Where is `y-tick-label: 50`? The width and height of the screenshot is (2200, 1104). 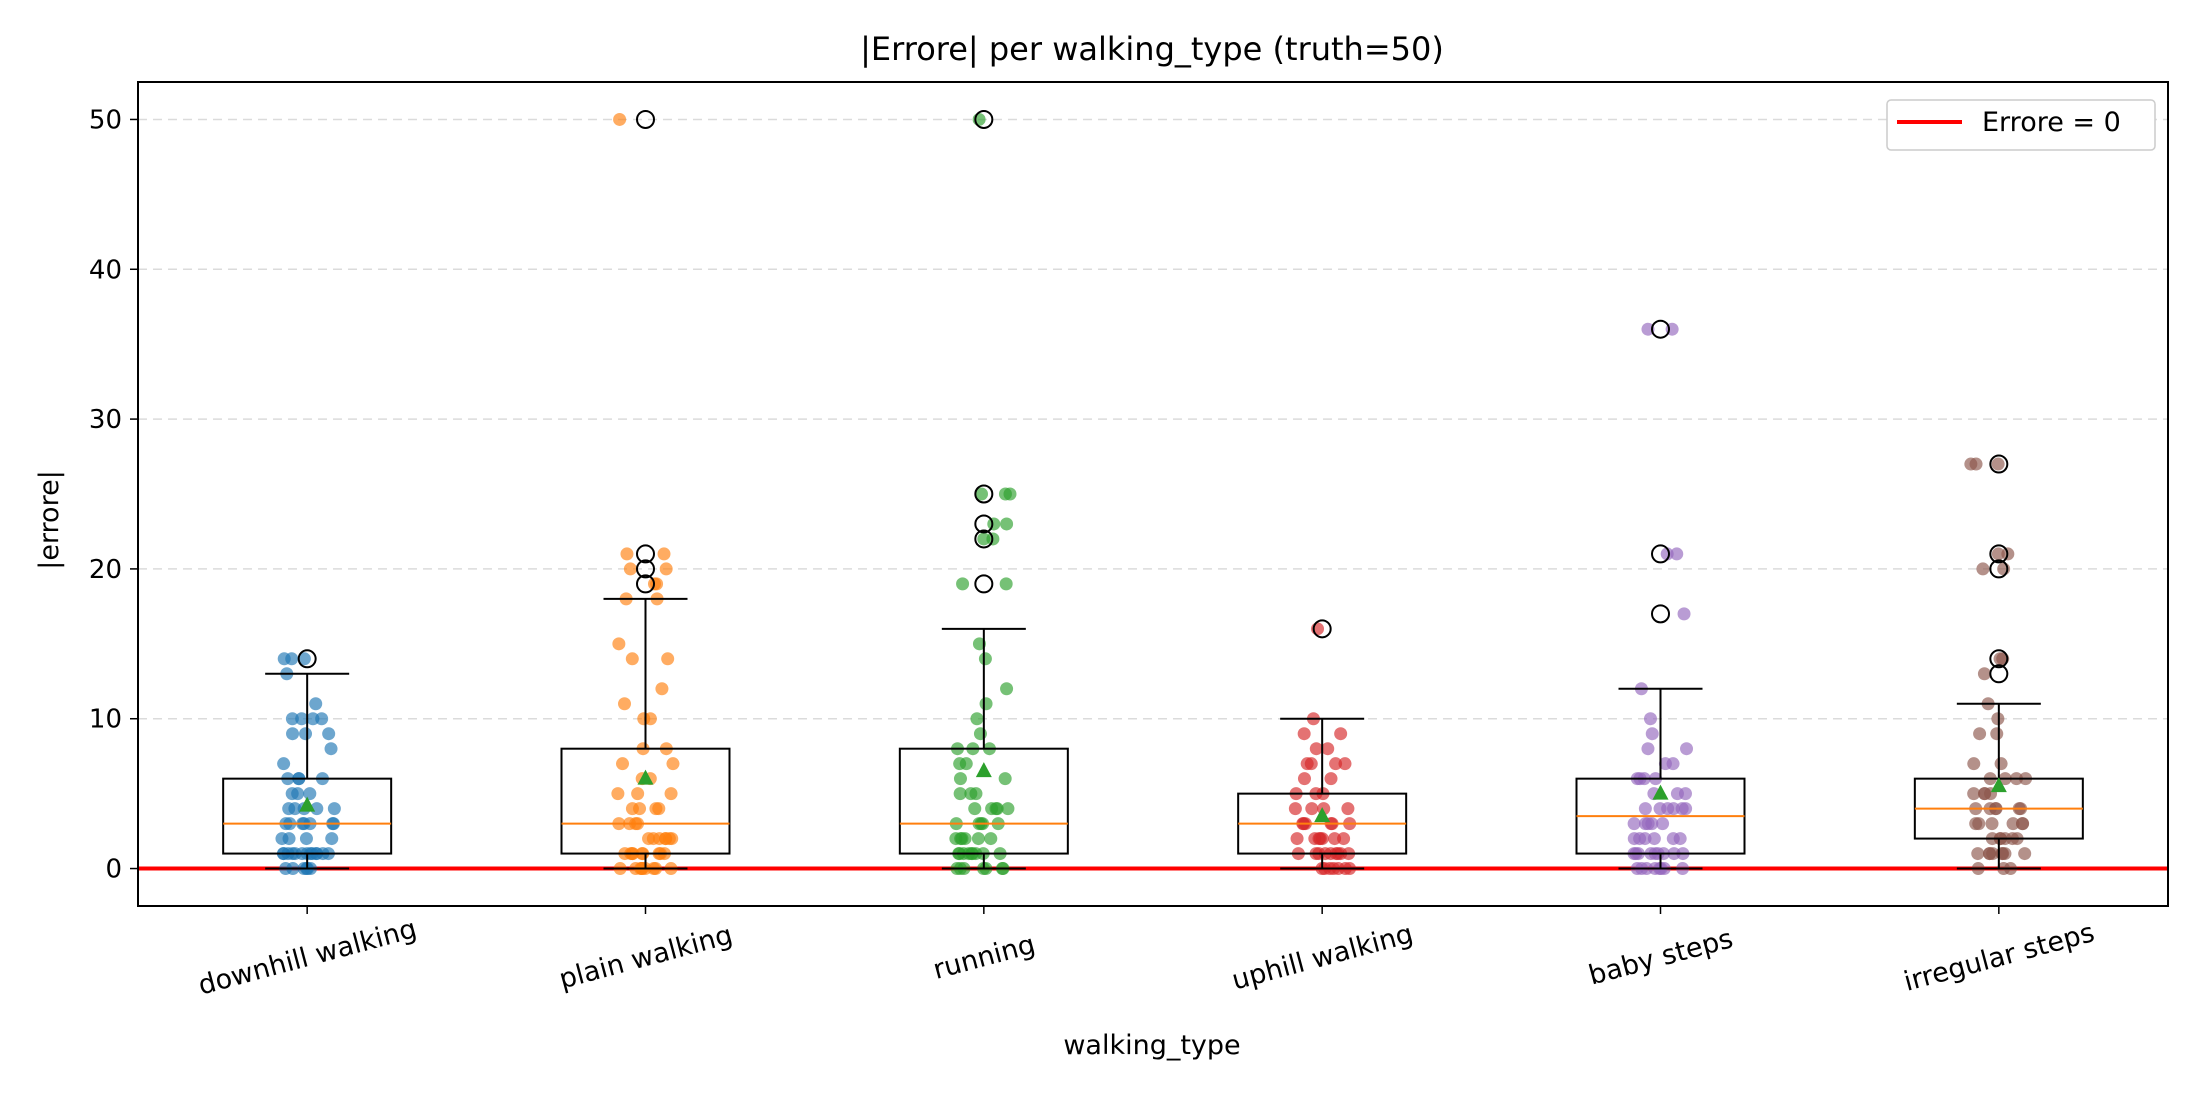
y-tick-label: 50 is located at coordinates (105, 120).